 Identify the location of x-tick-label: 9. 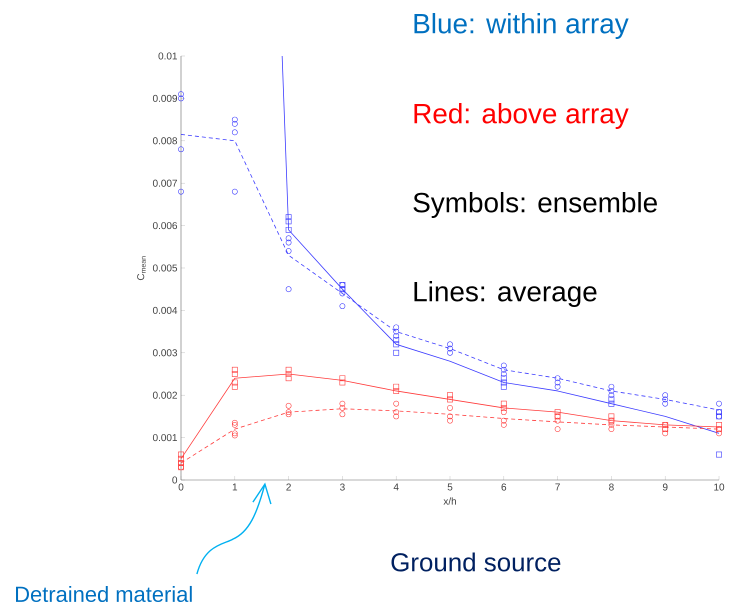
(665, 487).